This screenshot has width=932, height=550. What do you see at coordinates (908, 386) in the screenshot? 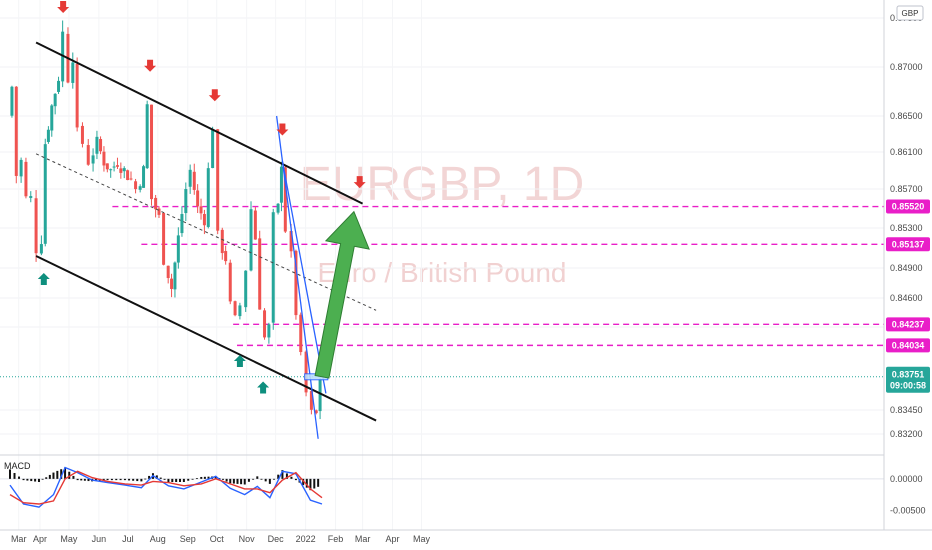
I see `countdown-label: 09:00:58` at bounding box center [908, 386].